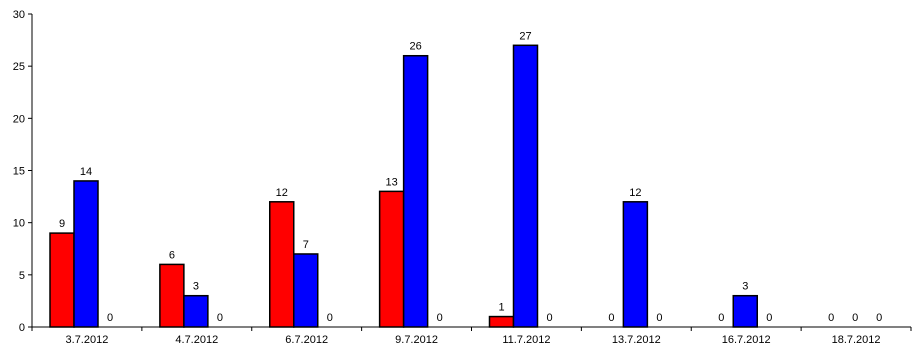 The width and height of the screenshot is (916, 352). I want to click on data-label: 13, so click(392, 182).